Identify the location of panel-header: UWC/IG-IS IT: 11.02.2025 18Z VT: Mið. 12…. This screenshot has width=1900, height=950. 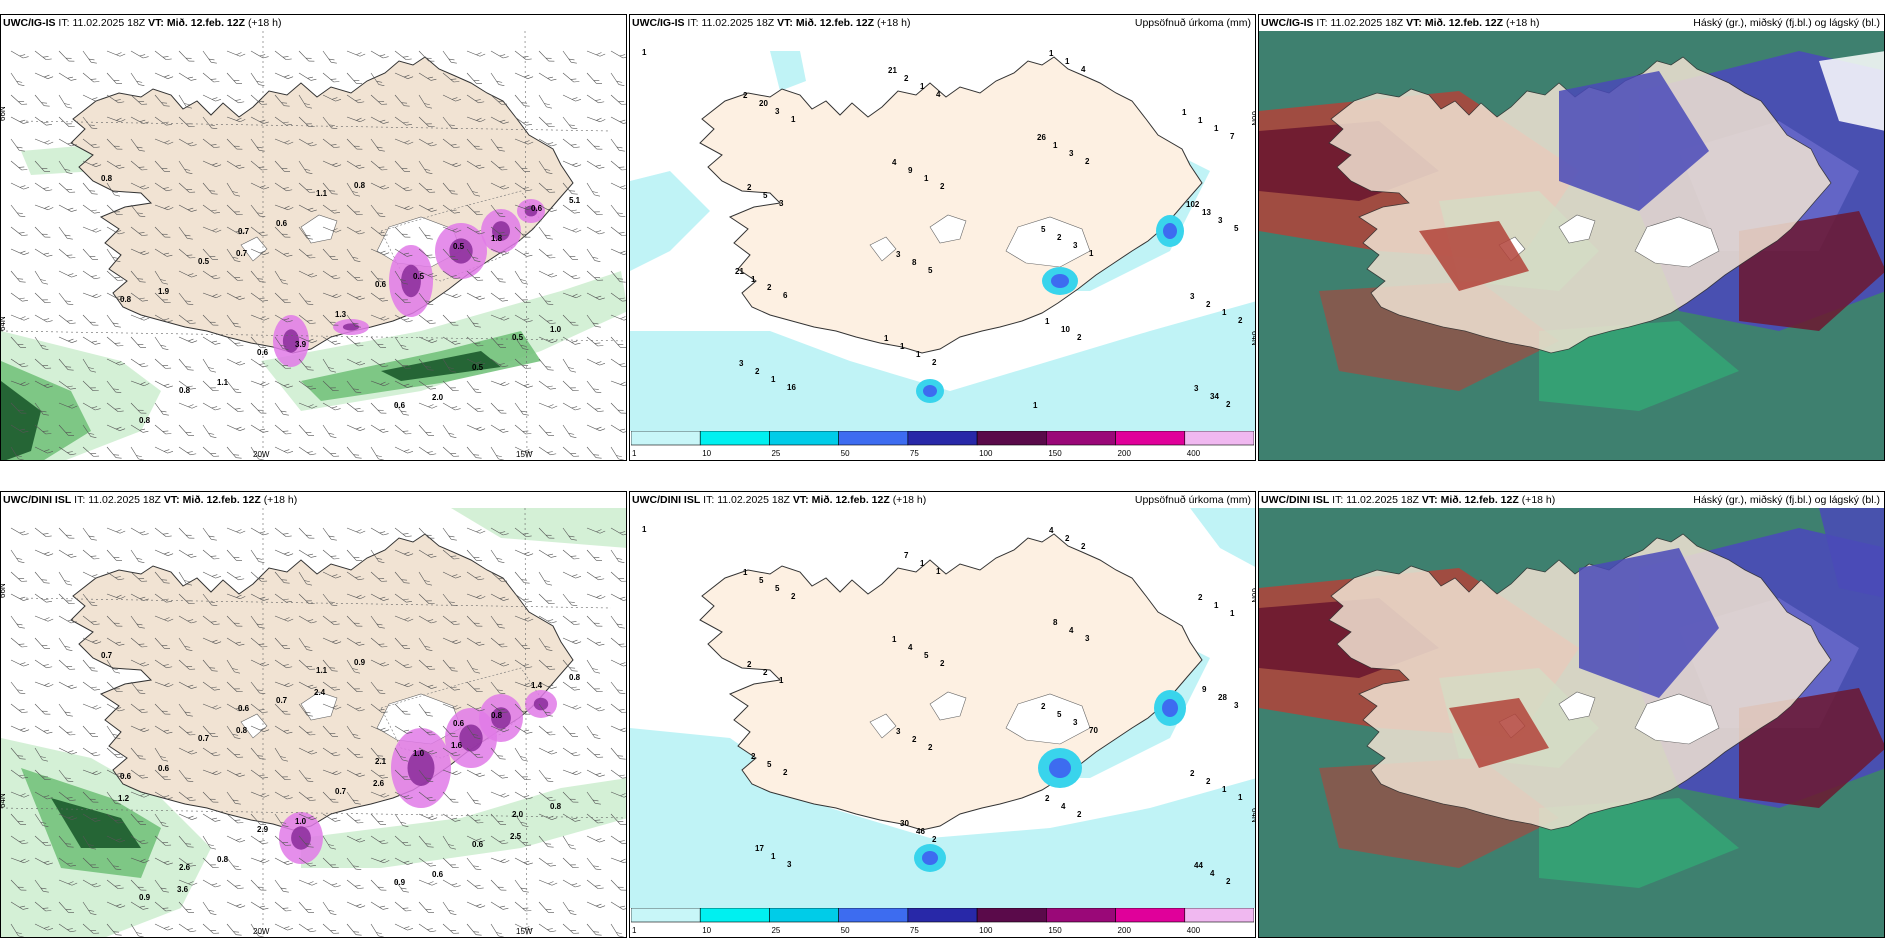
(771, 23).